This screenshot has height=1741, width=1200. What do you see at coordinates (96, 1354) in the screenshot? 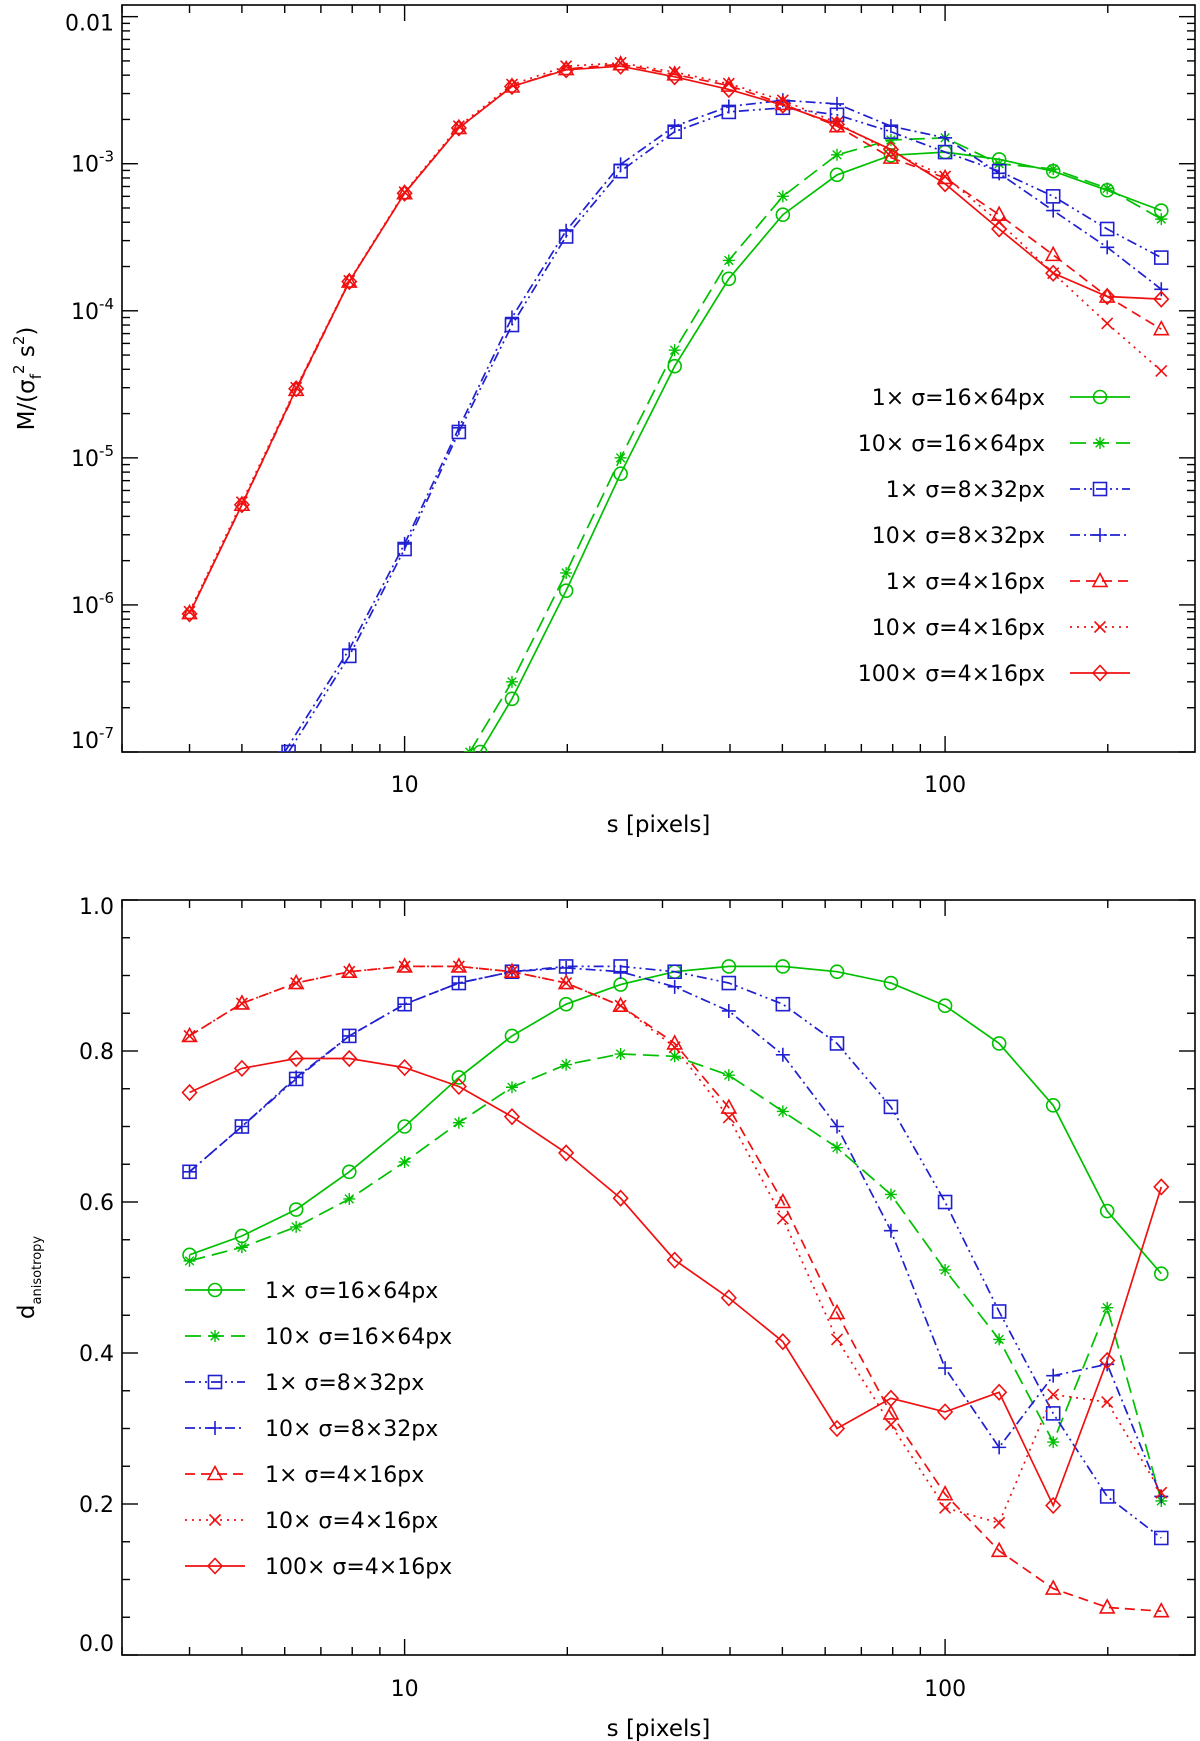
I see `y-tick-label: 0.4` at bounding box center [96, 1354].